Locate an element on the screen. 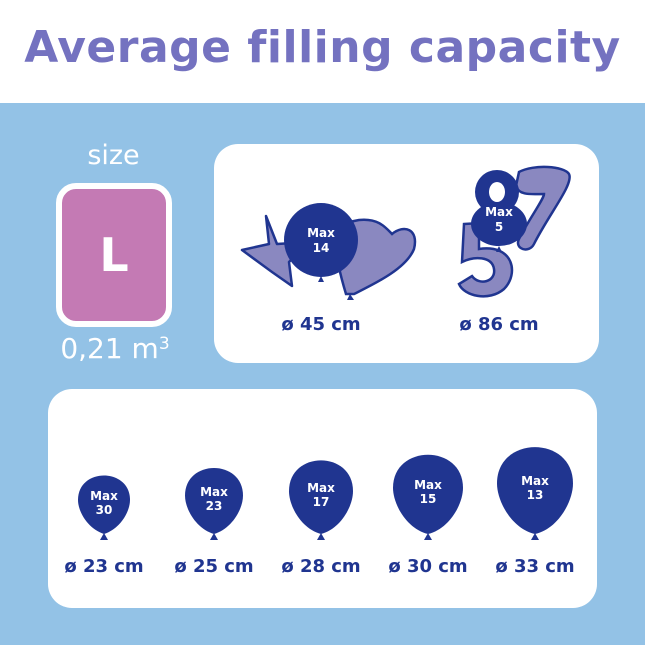  volume-exponent: 3 is located at coordinates (164, 344).